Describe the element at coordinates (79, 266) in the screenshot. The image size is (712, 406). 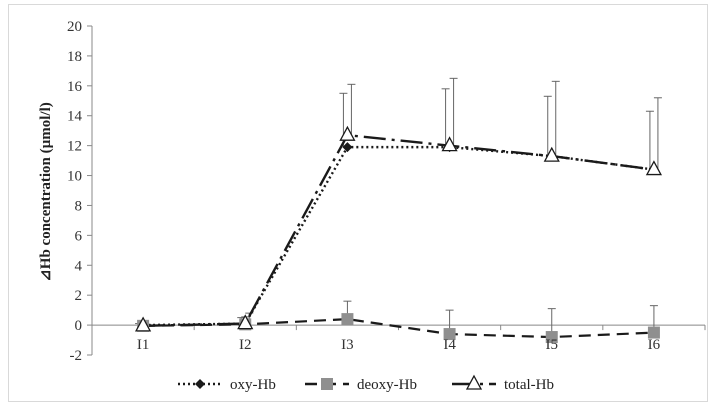
I see `y-tick-label: 4` at that location.